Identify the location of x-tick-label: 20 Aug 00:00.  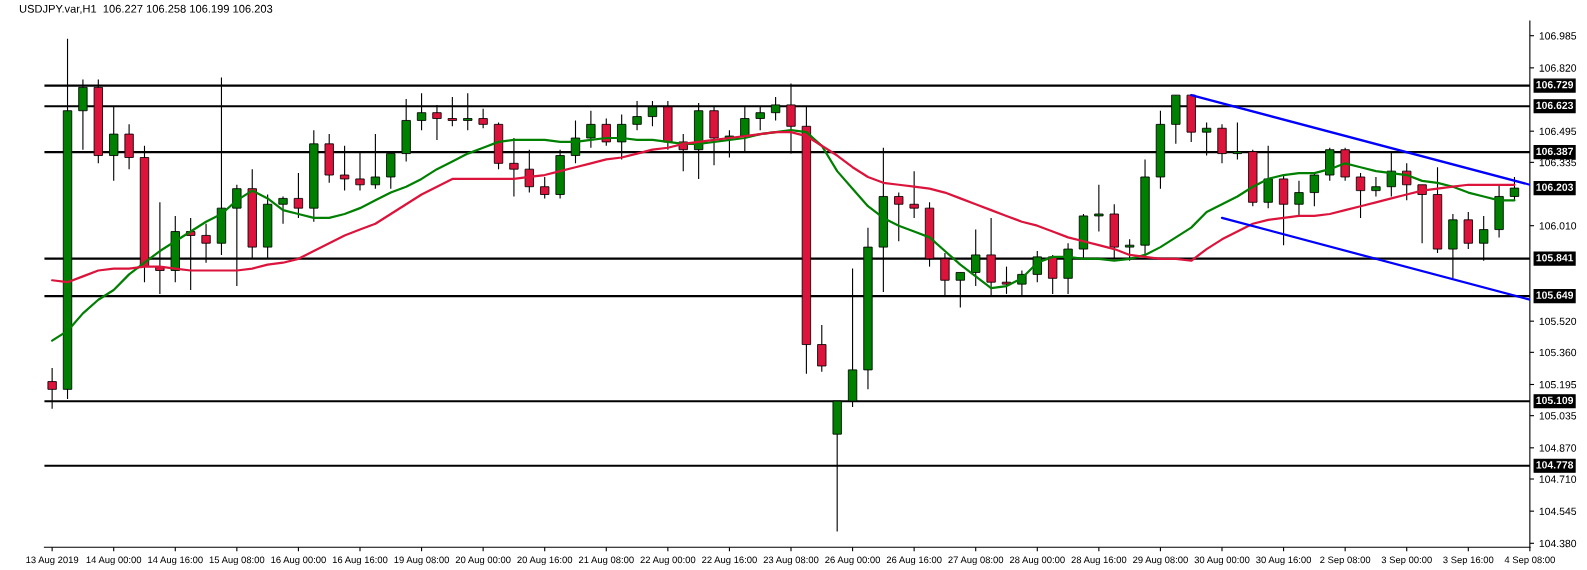
(483, 561).